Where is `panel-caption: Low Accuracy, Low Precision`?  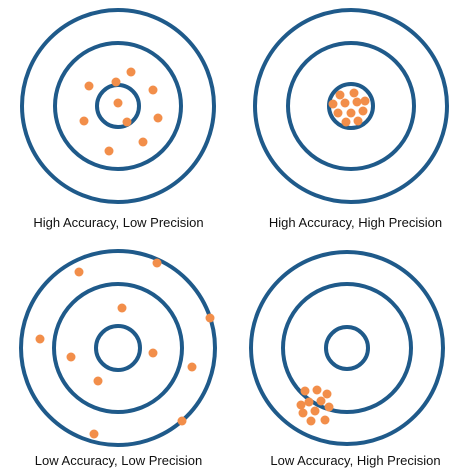
panel-caption: Low Accuracy, Low Precision is located at coordinates (118, 460).